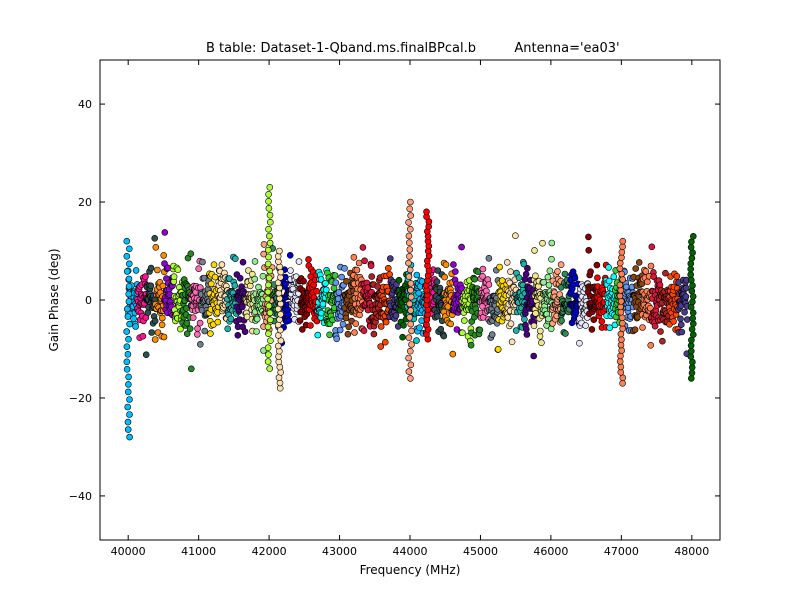 The height and width of the screenshot is (600, 800). What do you see at coordinates (80, 496) in the screenshot?
I see `y-tick-label: −40` at bounding box center [80, 496].